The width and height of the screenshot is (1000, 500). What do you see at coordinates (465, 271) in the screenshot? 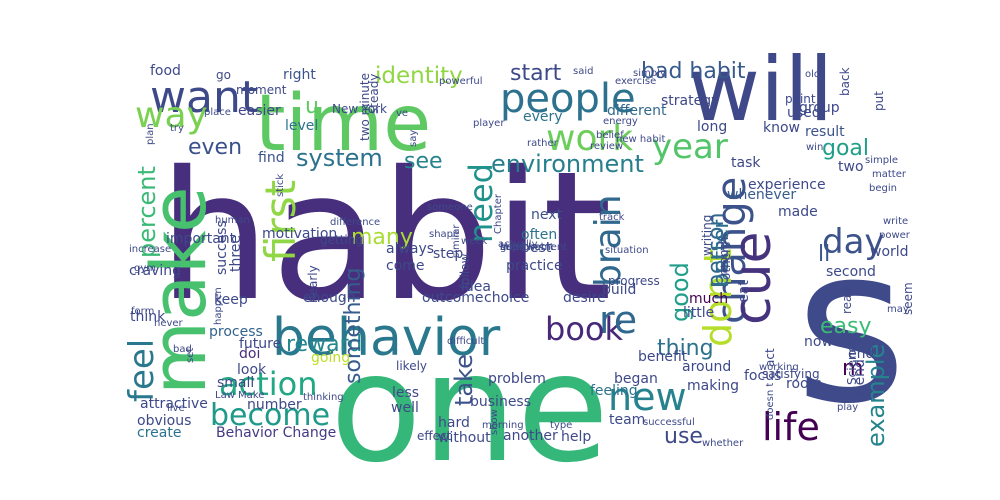
I see `word: follow` at bounding box center [465, 271].